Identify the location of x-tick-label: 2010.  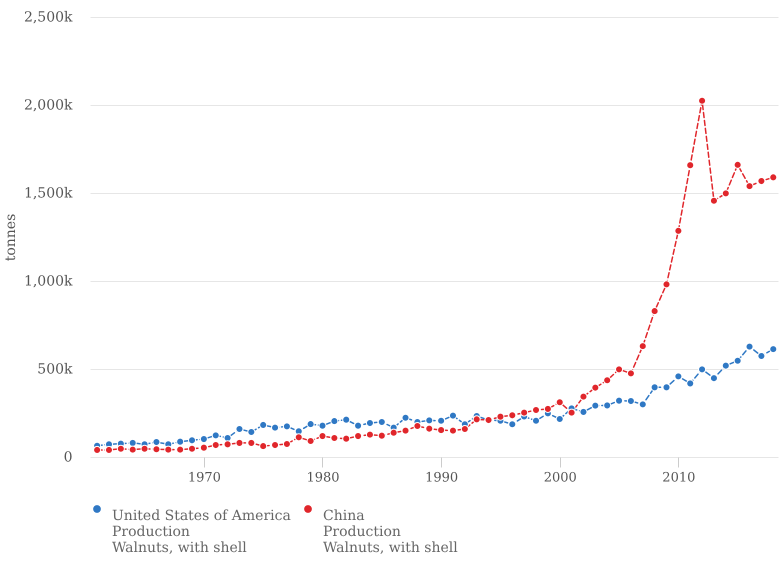
(679, 478).